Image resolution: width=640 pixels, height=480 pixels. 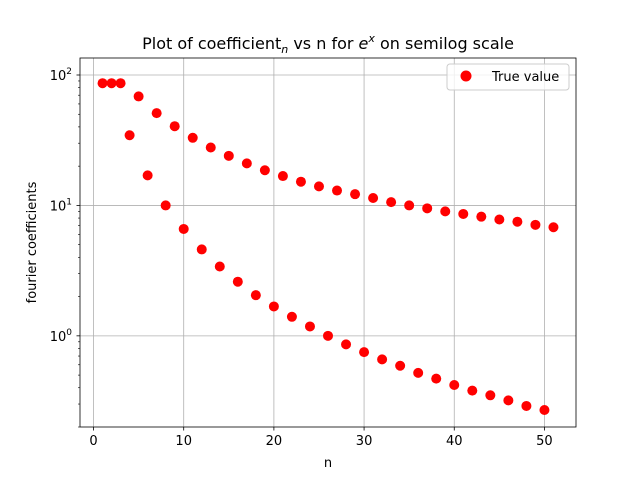 I want to click on legend: True value, so click(x=508, y=77).